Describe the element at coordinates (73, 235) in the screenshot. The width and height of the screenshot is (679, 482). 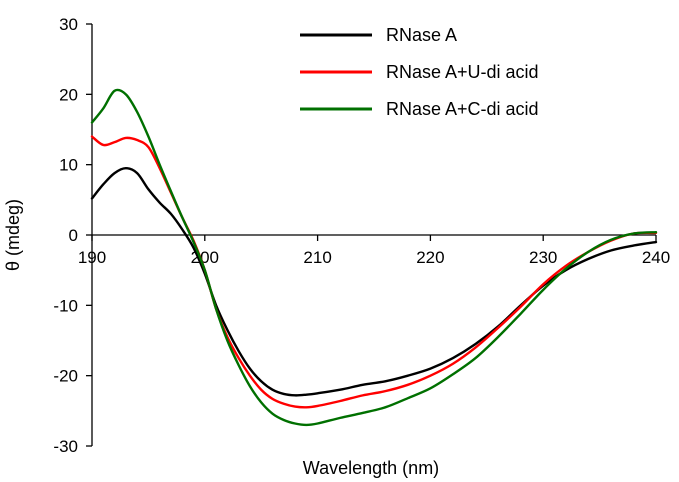
I see `y-tick-label: 0` at that location.